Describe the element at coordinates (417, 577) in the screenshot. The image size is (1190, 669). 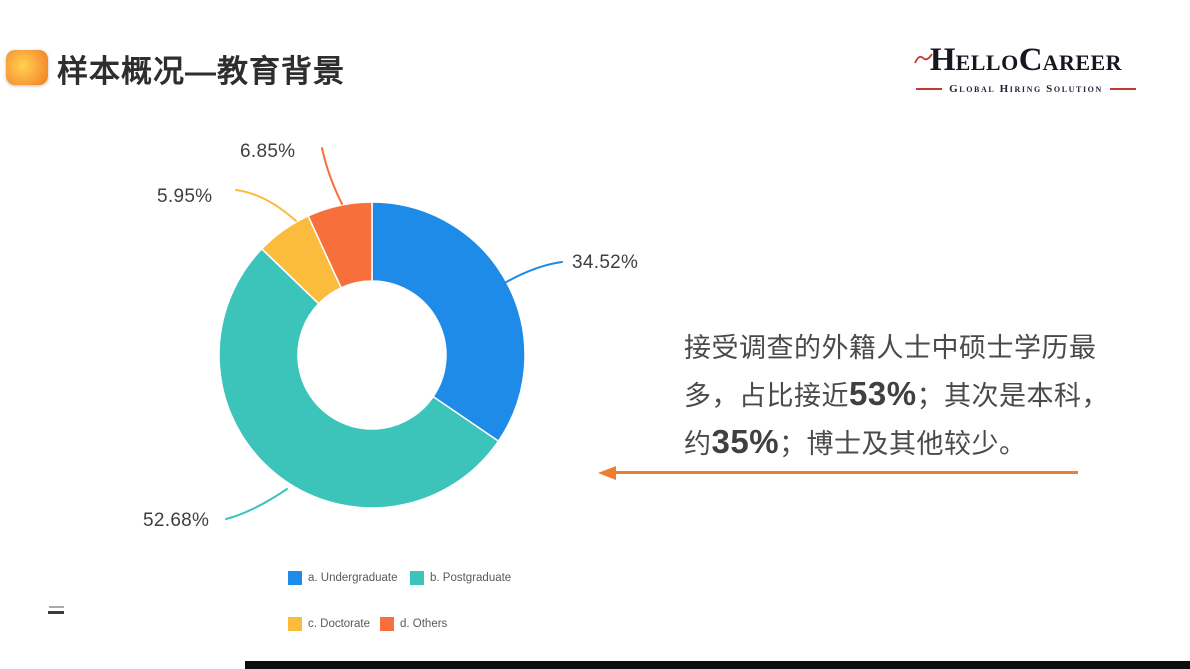
I see `legend-swatch-postgraduate` at that location.